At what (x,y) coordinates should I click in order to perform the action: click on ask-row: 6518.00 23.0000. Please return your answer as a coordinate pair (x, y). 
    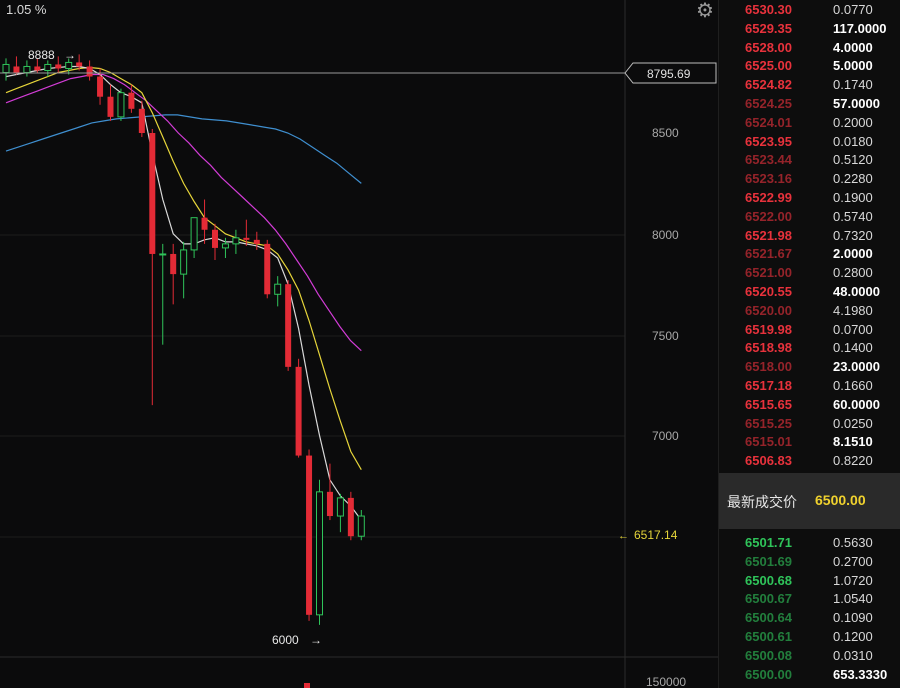
    Looking at the image, I should click on (809, 366).